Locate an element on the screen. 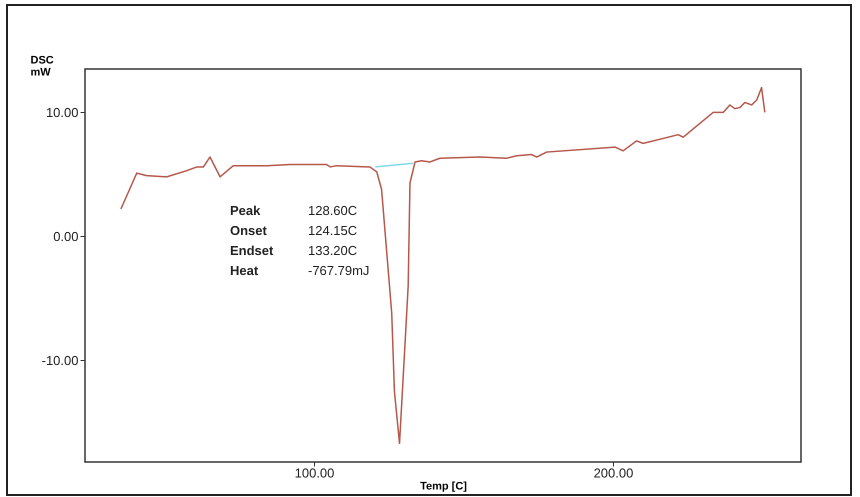 The width and height of the screenshot is (860, 497). x-tick-label: 100.00 is located at coordinates (314, 473).